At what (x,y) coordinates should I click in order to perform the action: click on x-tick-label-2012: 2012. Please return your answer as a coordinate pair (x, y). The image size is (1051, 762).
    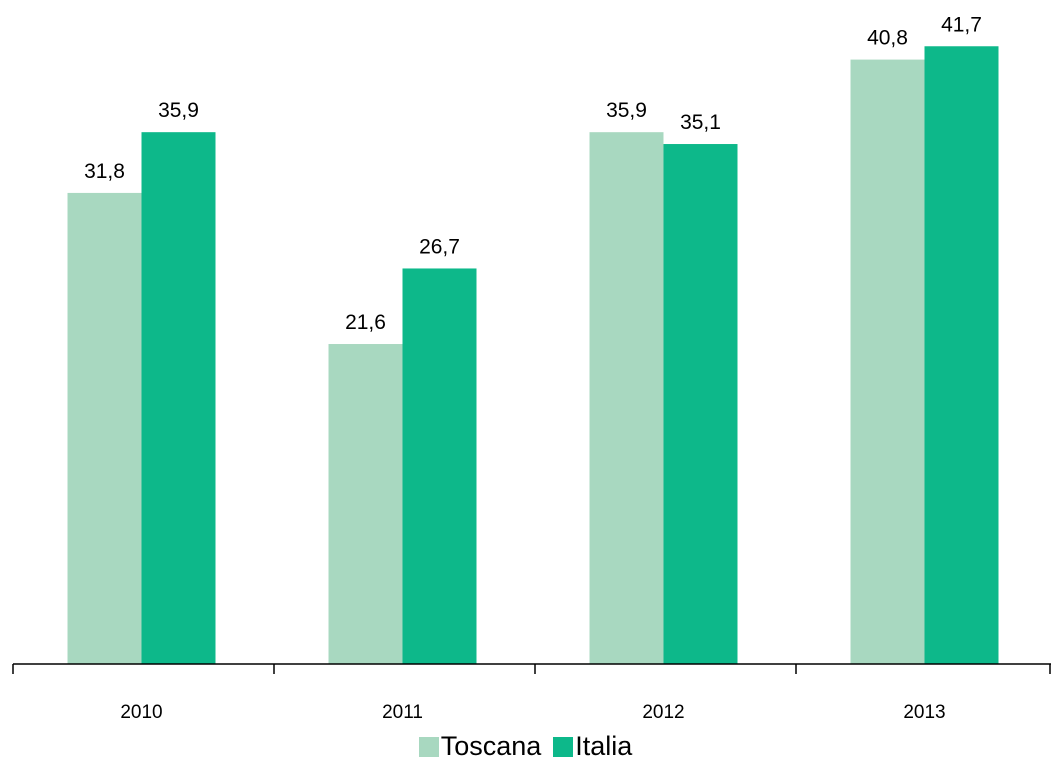
    Looking at the image, I should click on (663, 712).